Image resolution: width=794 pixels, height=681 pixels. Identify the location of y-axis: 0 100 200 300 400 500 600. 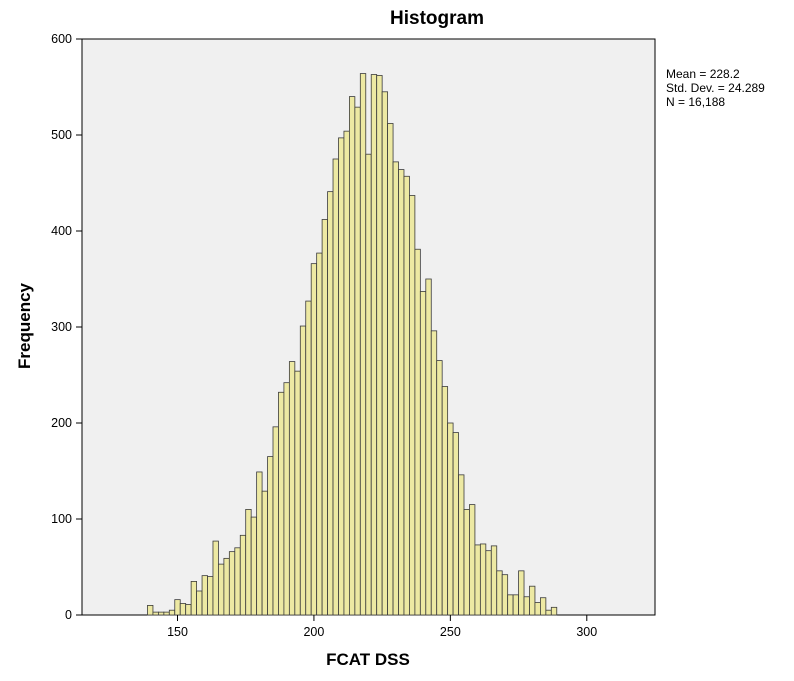
(66, 327).